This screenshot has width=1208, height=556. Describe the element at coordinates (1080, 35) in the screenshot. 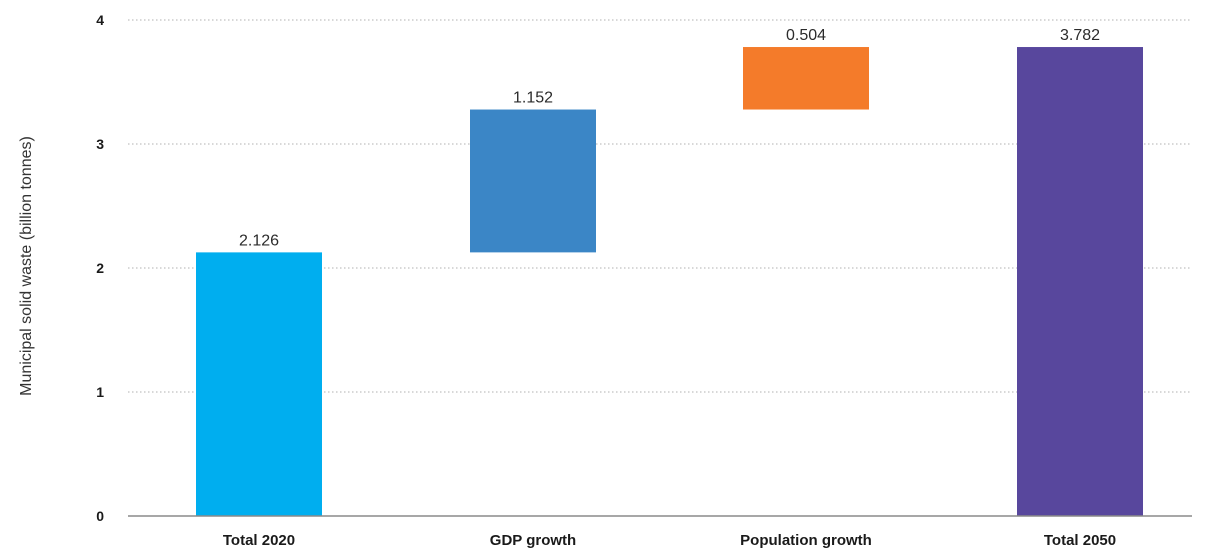

I see `data-label: 3.782` at that location.